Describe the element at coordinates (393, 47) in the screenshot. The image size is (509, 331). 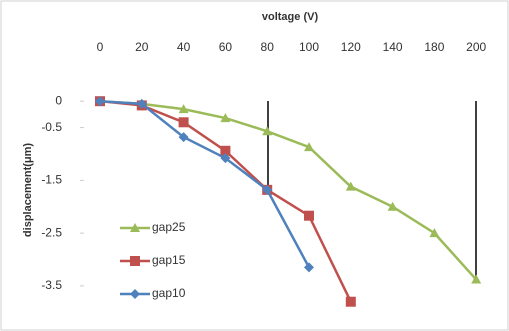
I see `x-tick-label: 140` at that location.